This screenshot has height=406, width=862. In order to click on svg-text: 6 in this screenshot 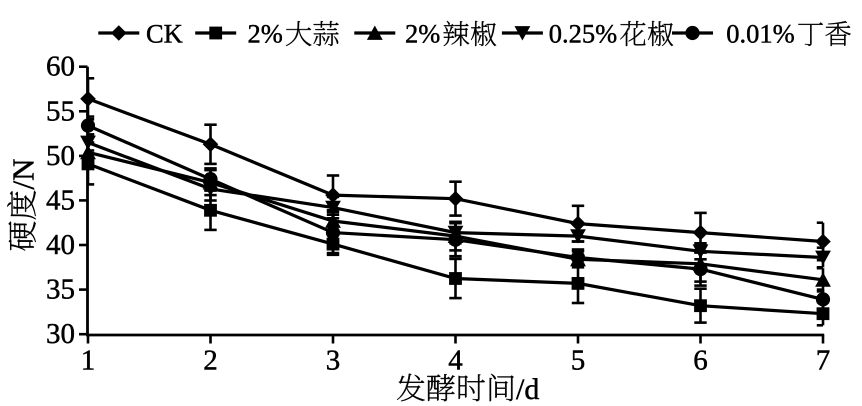, I will do `click(700, 361)`.